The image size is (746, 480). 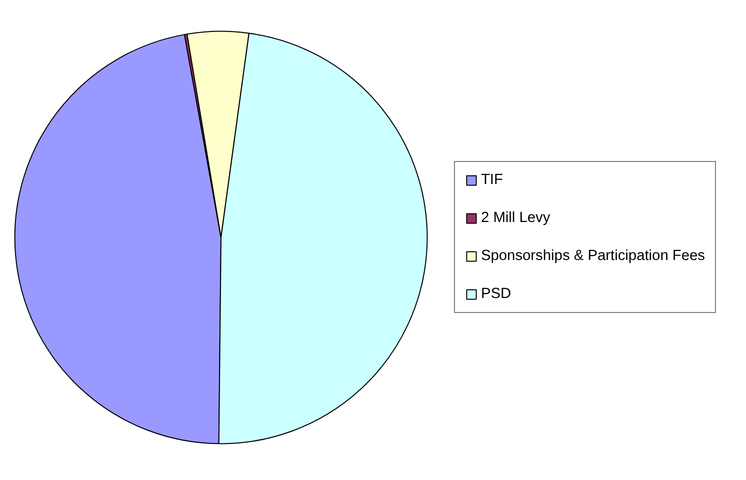 What do you see at coordinates (491, 180) in the screenshot?
I see `legend-label: TIF` at bounding box center [491, 180].